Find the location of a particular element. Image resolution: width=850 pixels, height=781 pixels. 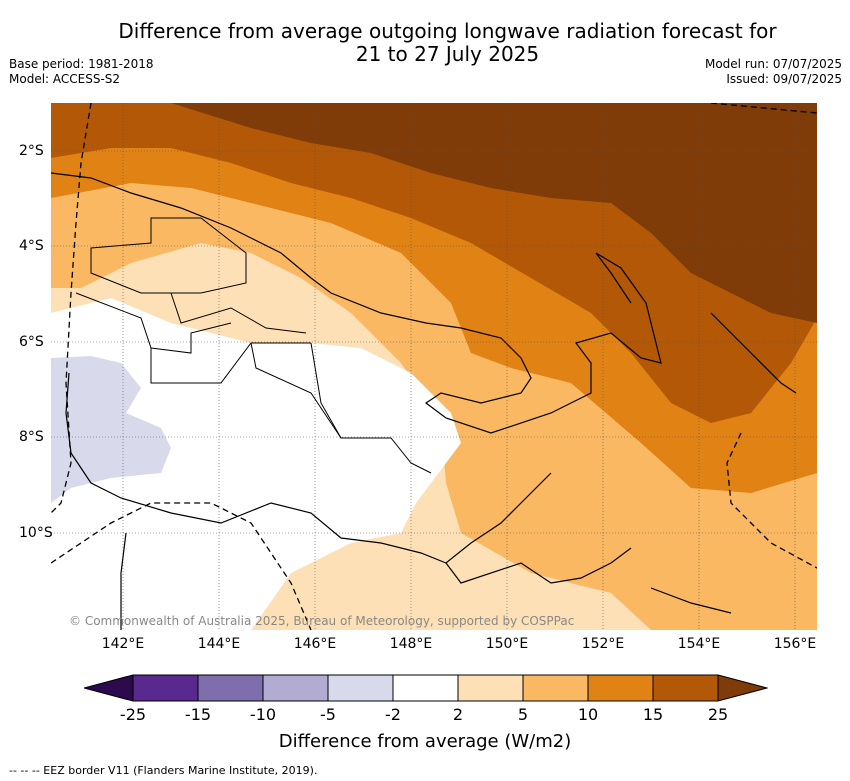

model-name: Model: ACCESS-S2 is located at coordinates (65, 79).